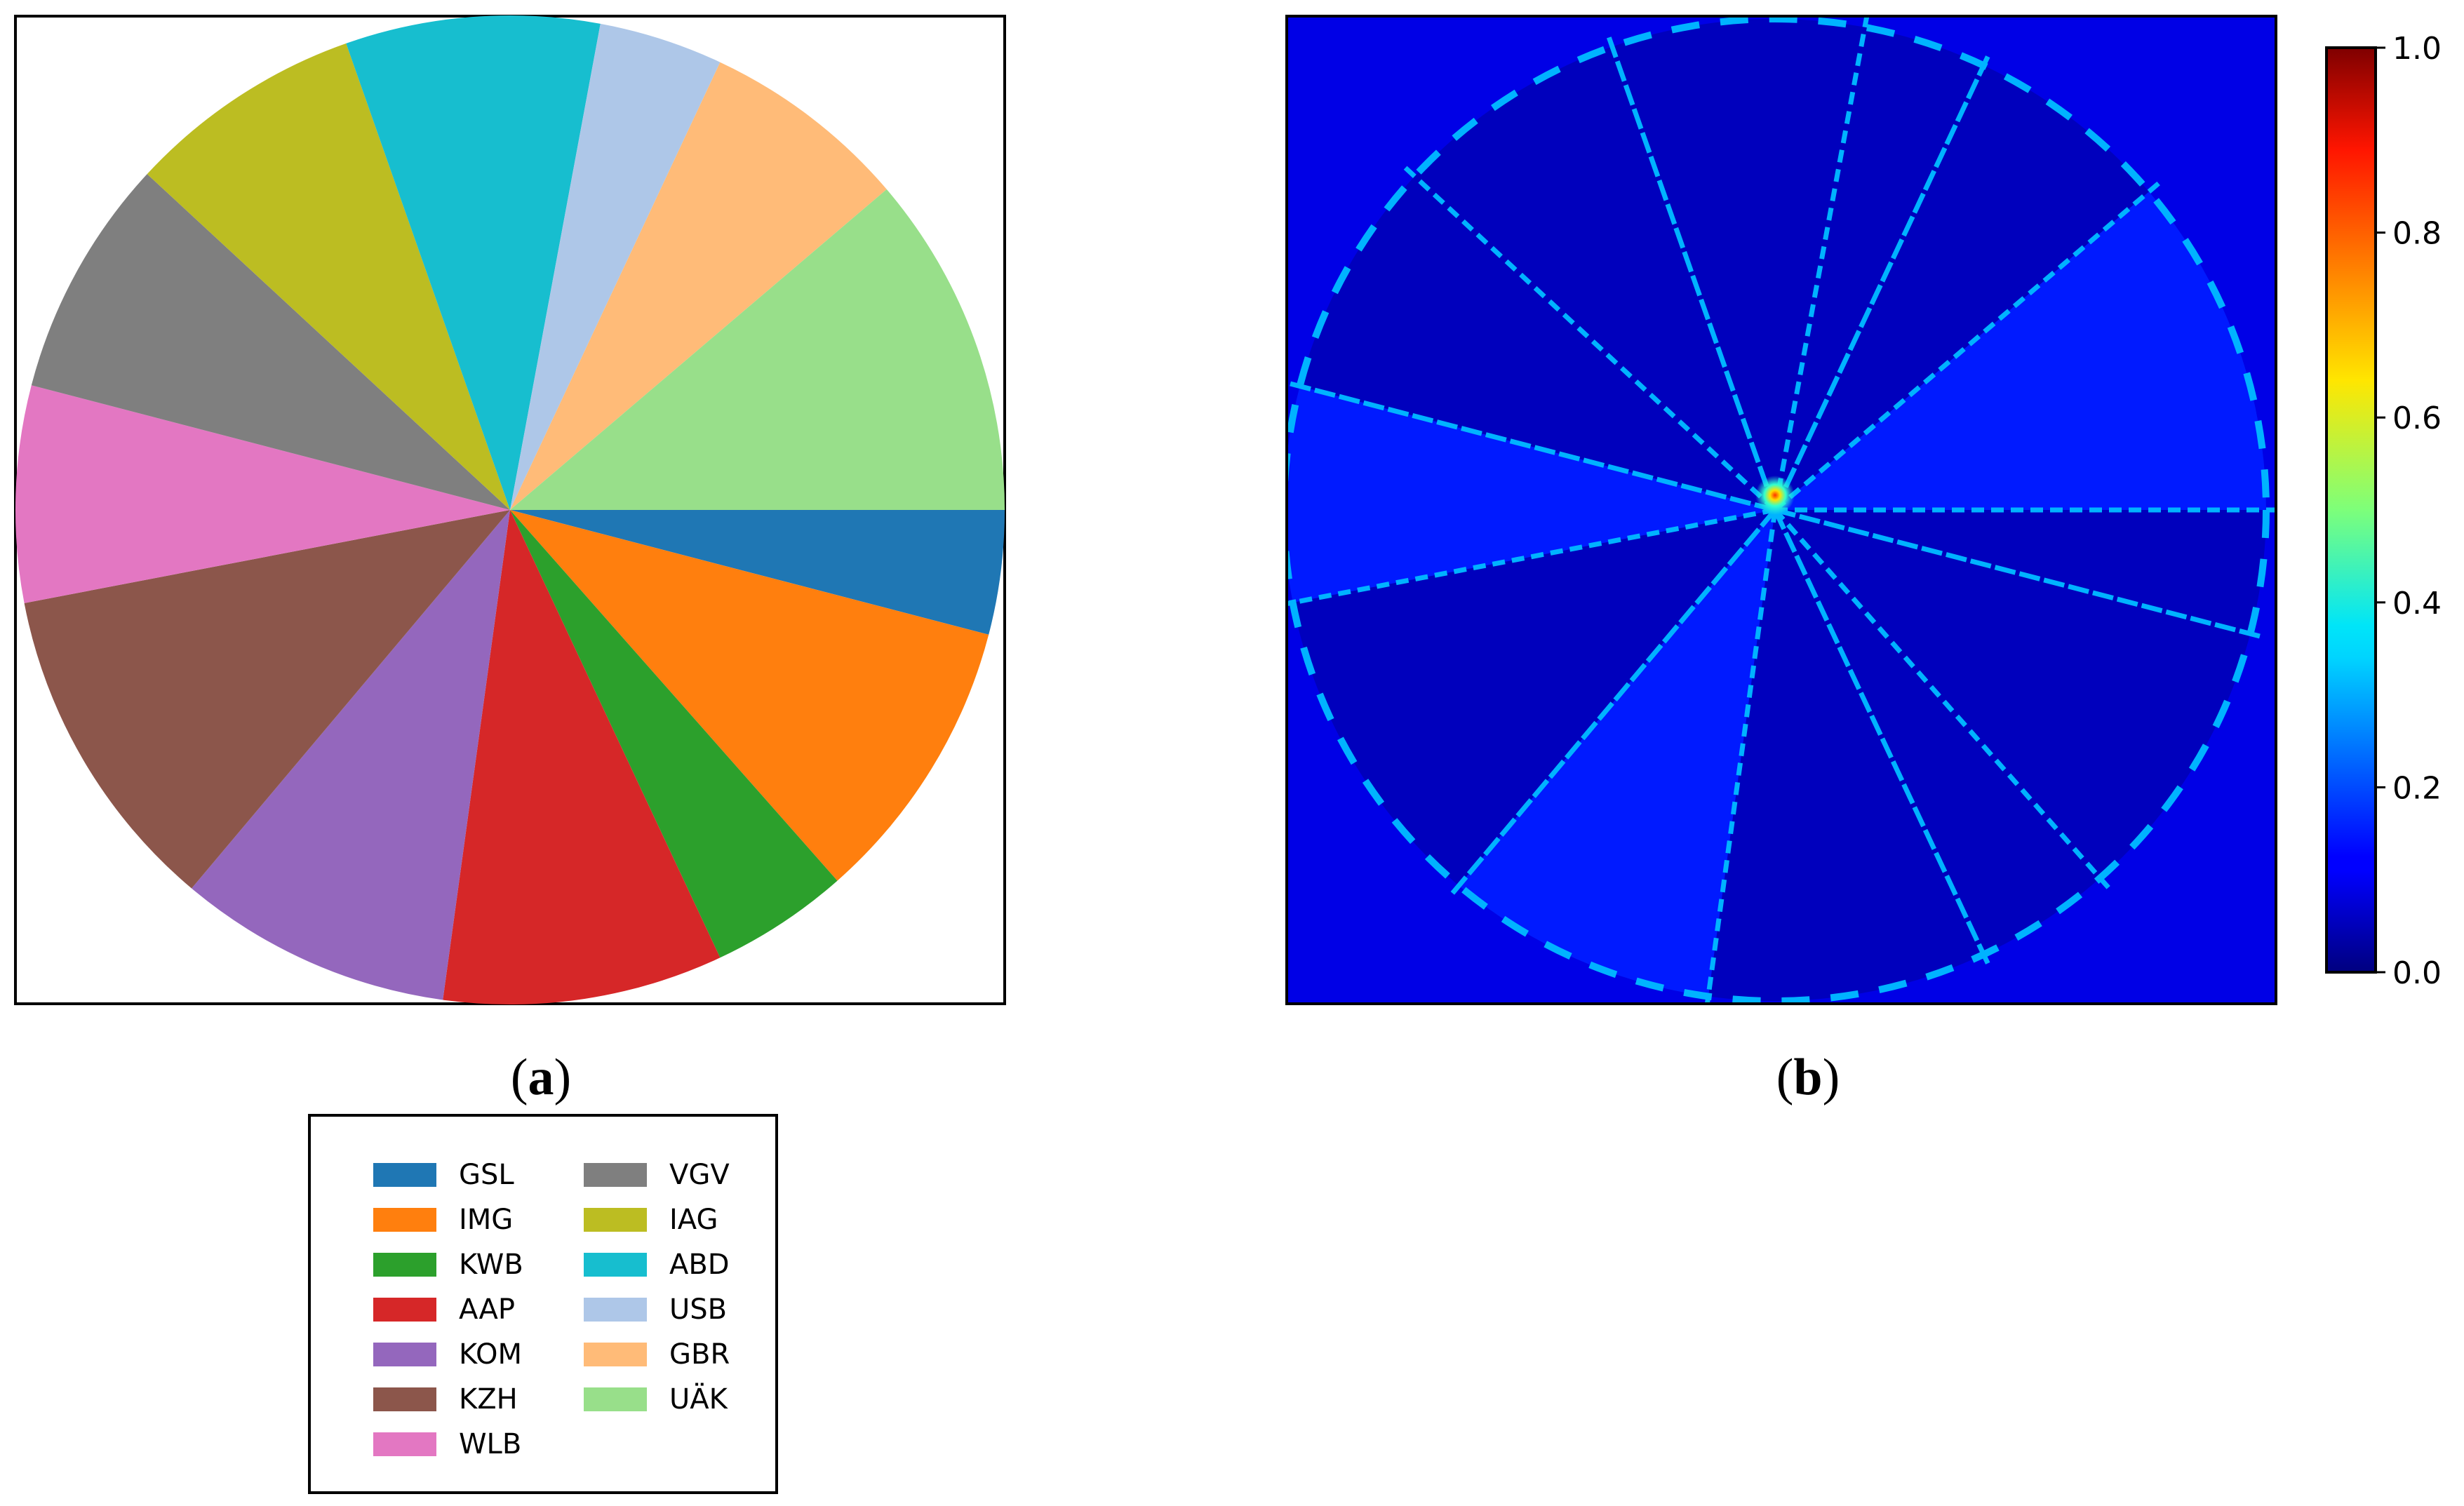  I want to click on colorbar-tick-label: 0.0, so click(2417, 973).